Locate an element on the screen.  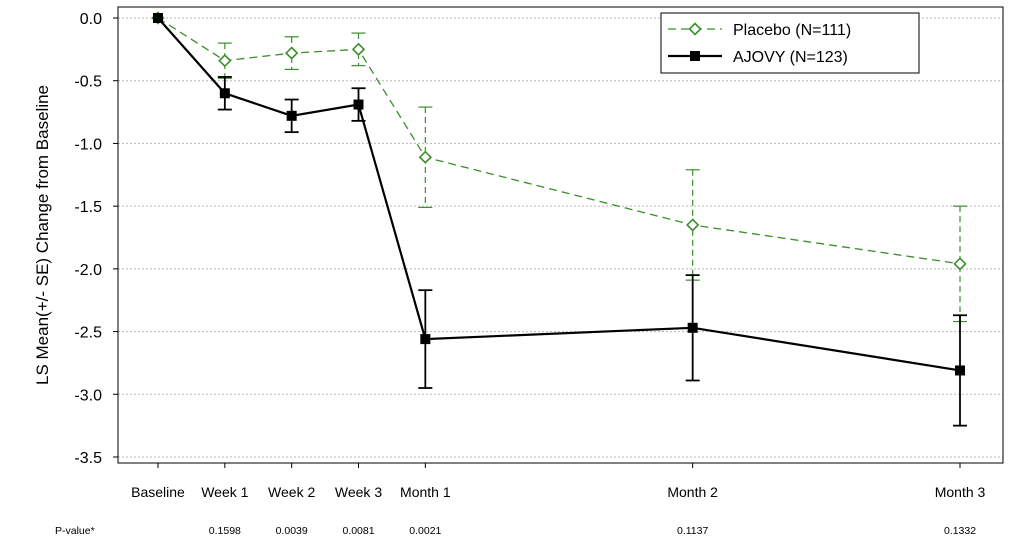
y-axis: 0.0 -0.5 -1.0 -1.5 -2.0 -2.5 -3.0 -3.5 is located at coordinates (96, 239).